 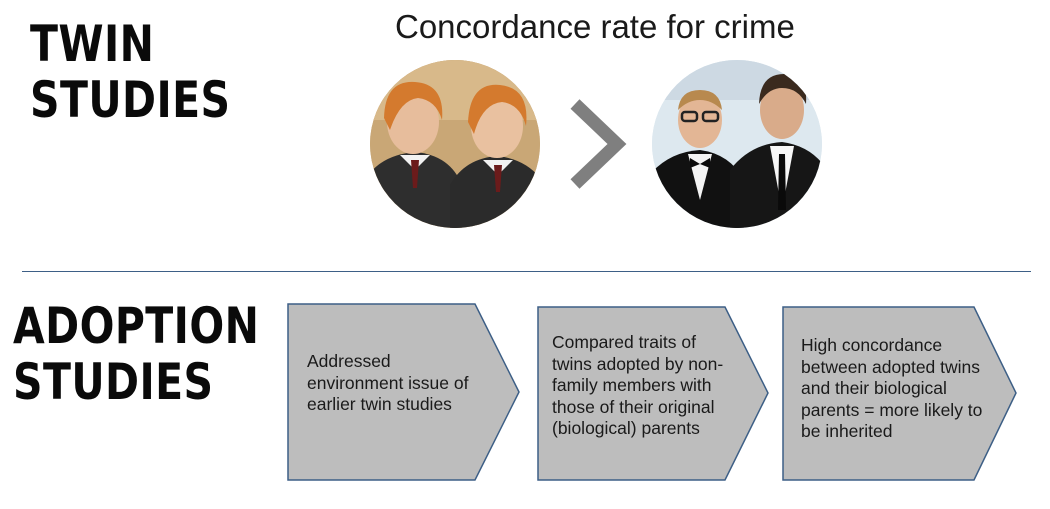 I want to click on twin-studies-heading: TWIN STUDIES, so click(x=130, y=72).